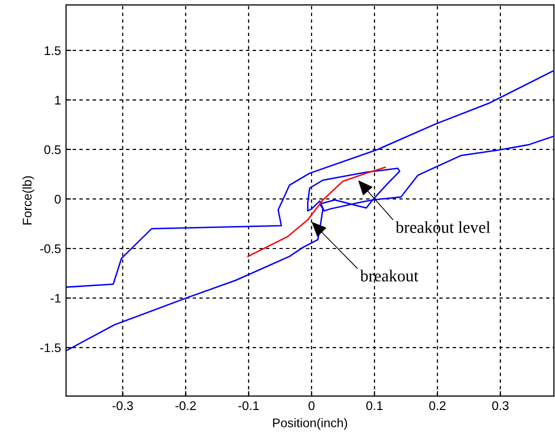 This screenshot has height=444, width=555. What do you see at coordinates (52, 51) in the screenshot?
I see `y-tick-label: 1.5` at bounding box center [52, 51].